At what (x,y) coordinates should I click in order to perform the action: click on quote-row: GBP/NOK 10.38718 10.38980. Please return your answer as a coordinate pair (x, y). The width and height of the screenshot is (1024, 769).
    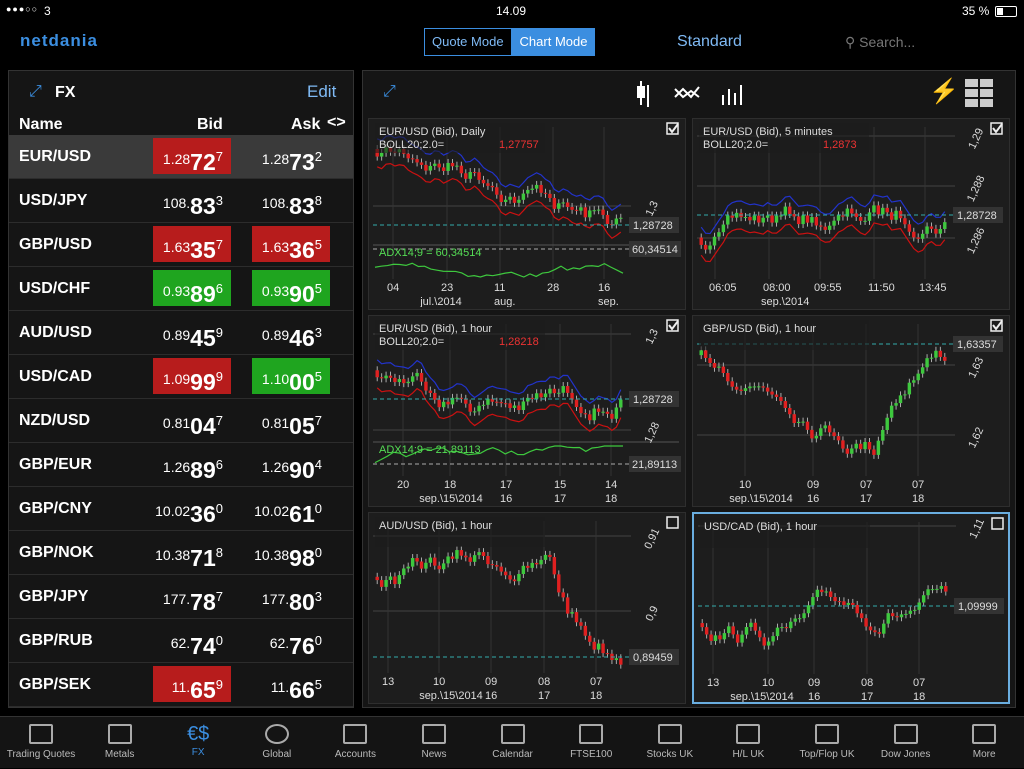
    Looking at the image, I should click on (181, 553).